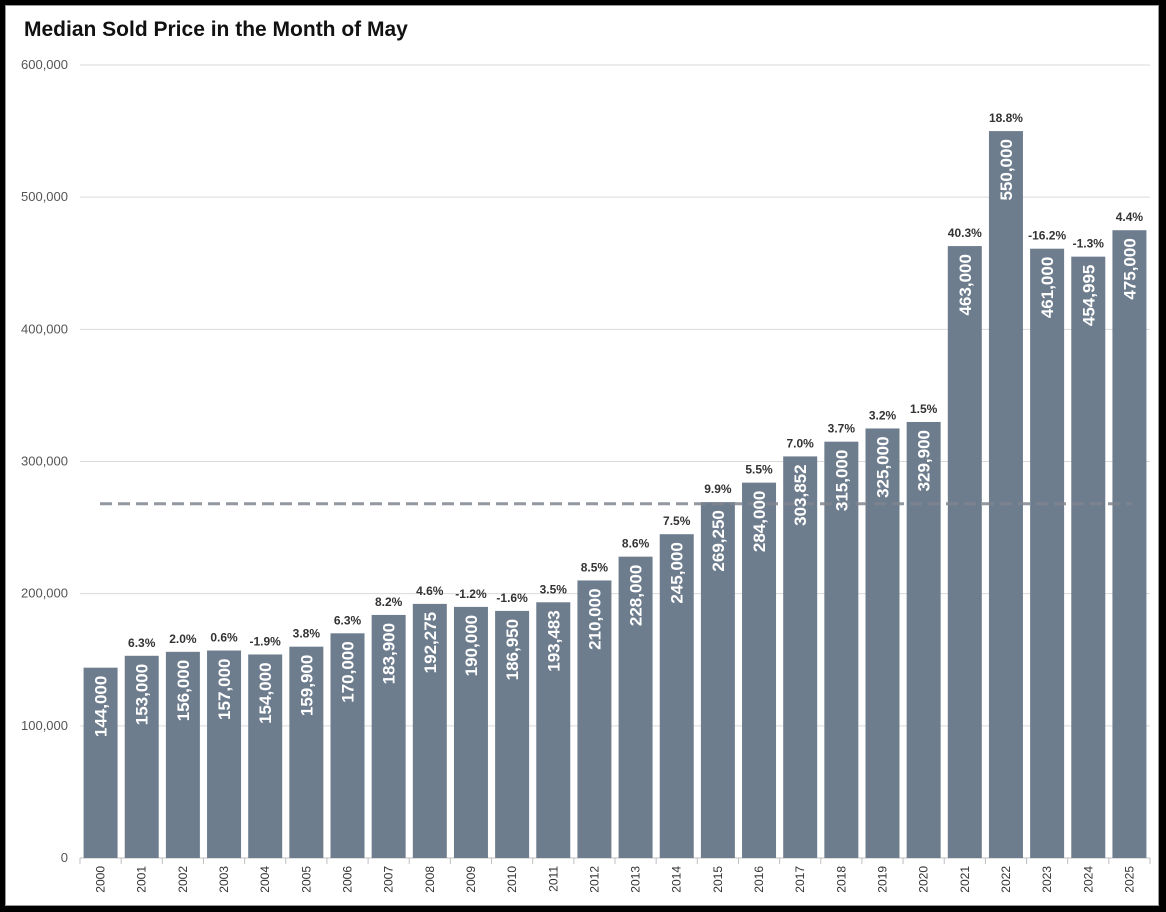 This screenshot has width=1166, height=912. I want to click on x-tick-label: 2010, so click(512, 879).